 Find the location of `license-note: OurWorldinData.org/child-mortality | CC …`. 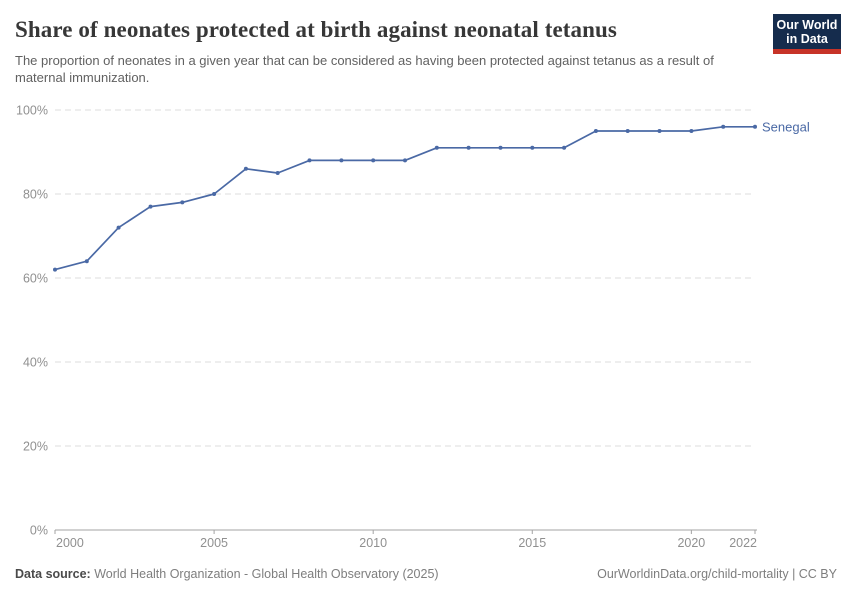

license-note: OurWorldinData.org/child-mortality | CC … is located at coordinates (717, 574).